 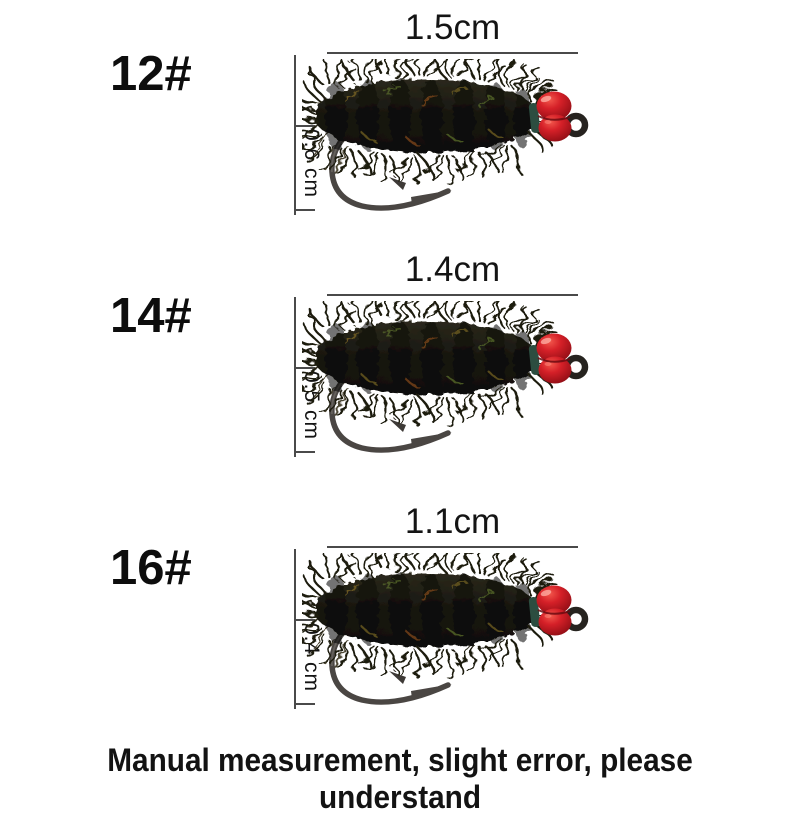 What do you see at coordinates (452, 27) in the screenshot?
I see `width-measurement-label: 1.5cm` at bounding box center [452, 27].